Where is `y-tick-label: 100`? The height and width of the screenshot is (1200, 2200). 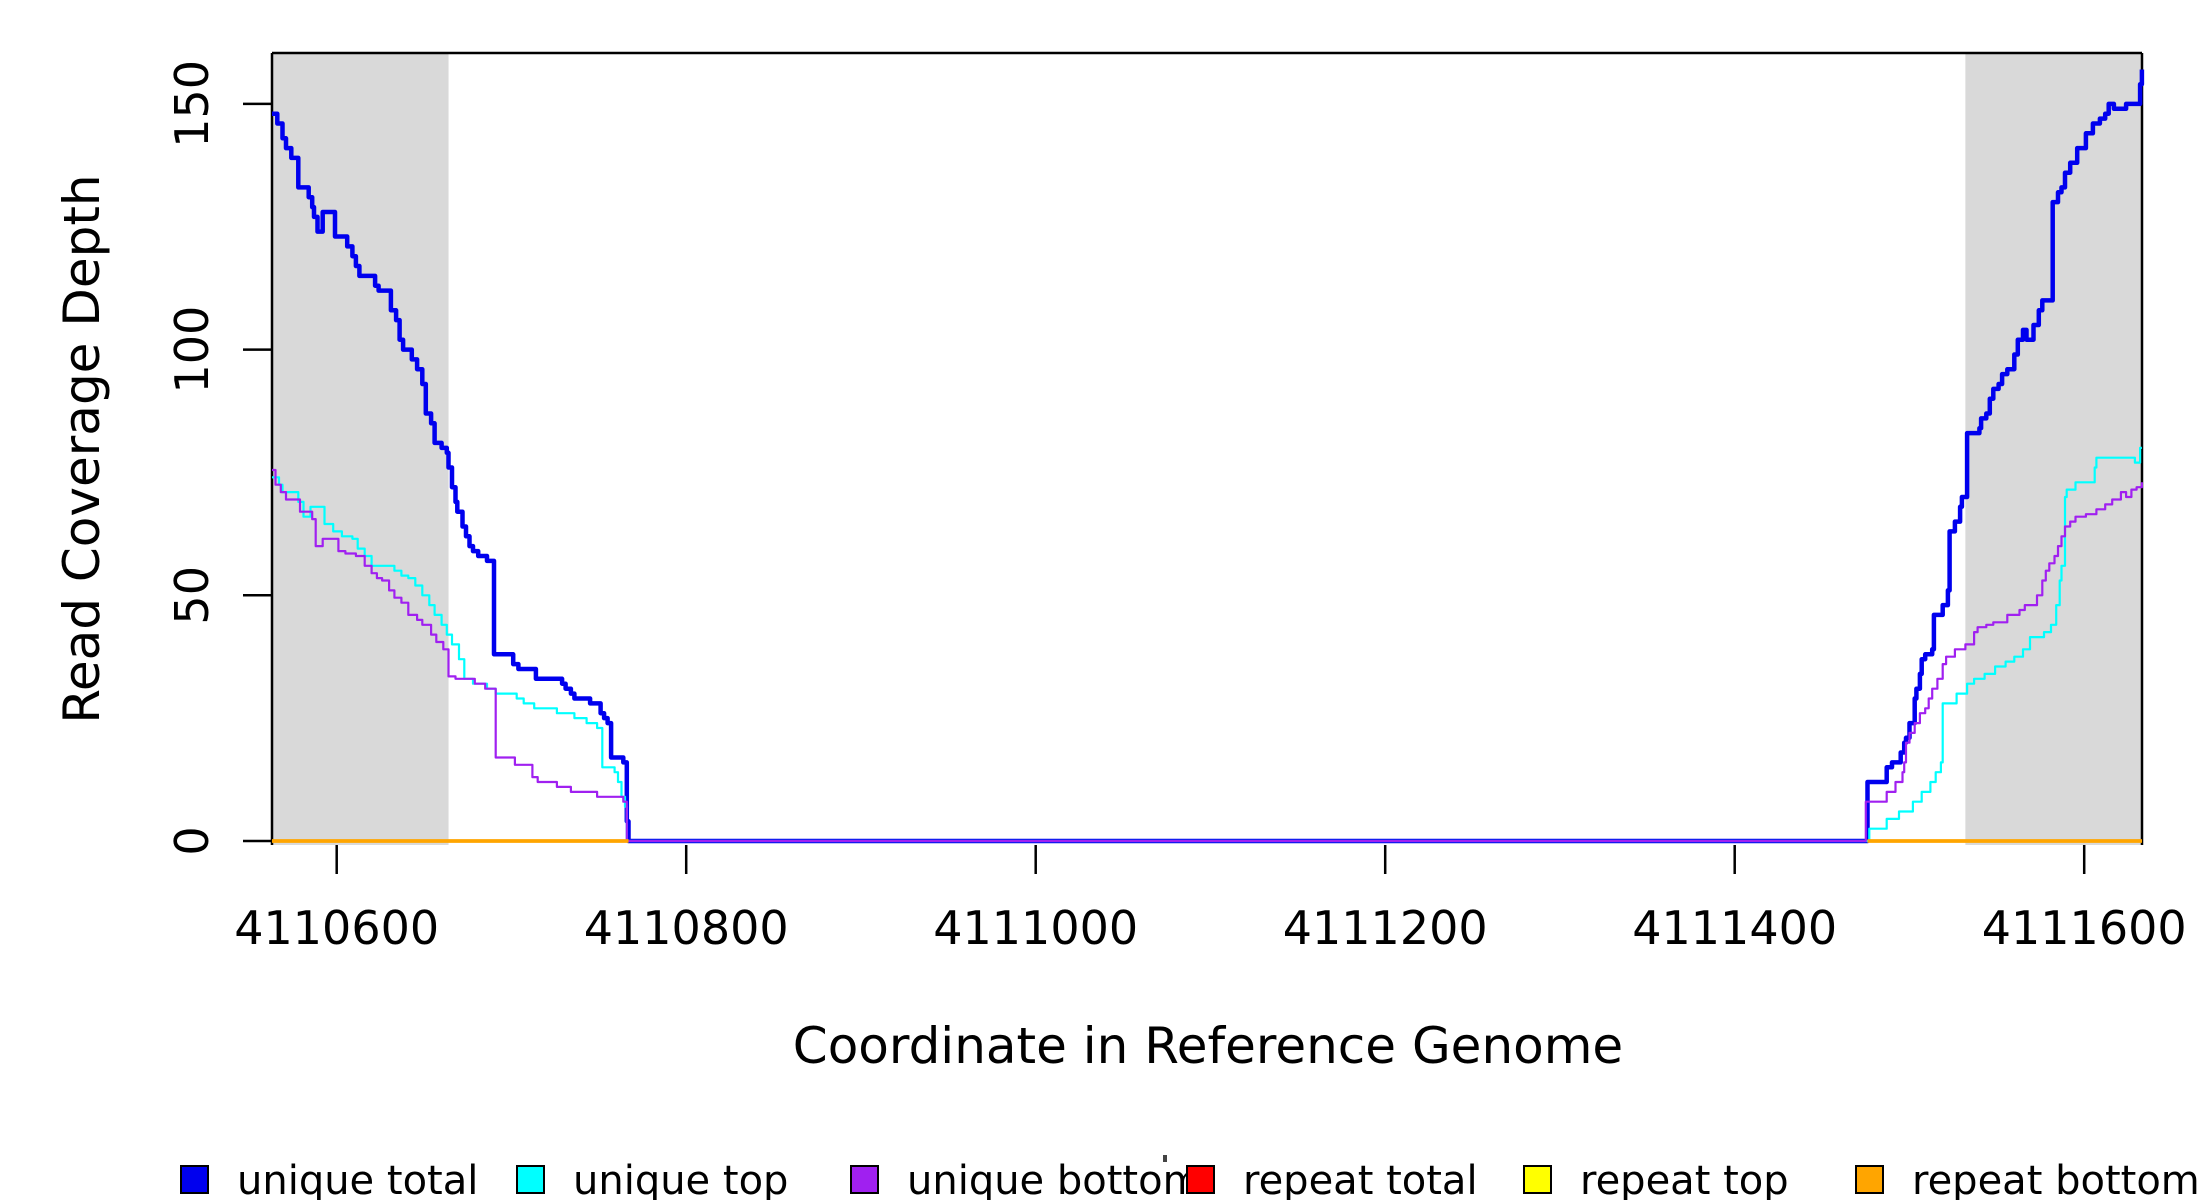 y-tick-label: 100 is located at coordinates (192, 350).